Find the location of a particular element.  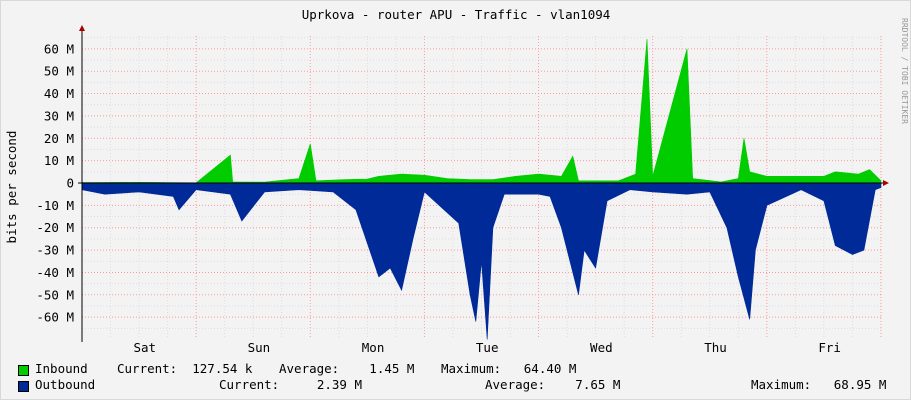

legend-outbound-maximum: Maximum: 68.95 M is located at coordinates (819, 384).